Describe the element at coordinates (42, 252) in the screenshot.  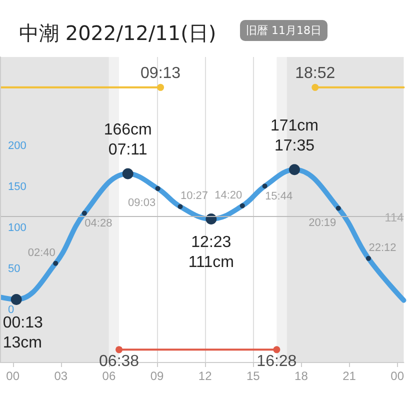
I see `annotation: 02:40` at that location.